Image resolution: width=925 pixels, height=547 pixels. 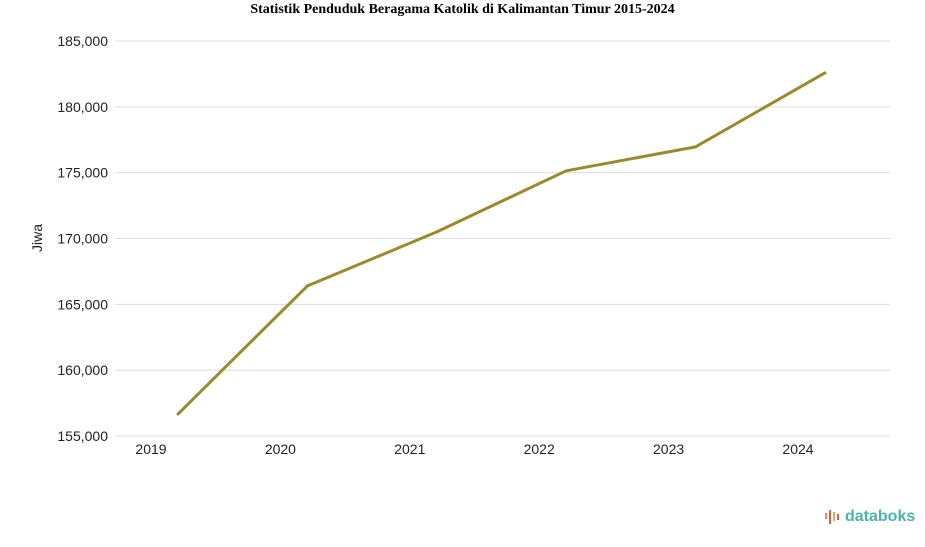 What do you see at coordinates (539, 449) in the screenshot?
I see `x-tick-label: 2022` at bounding box center [539, 449].